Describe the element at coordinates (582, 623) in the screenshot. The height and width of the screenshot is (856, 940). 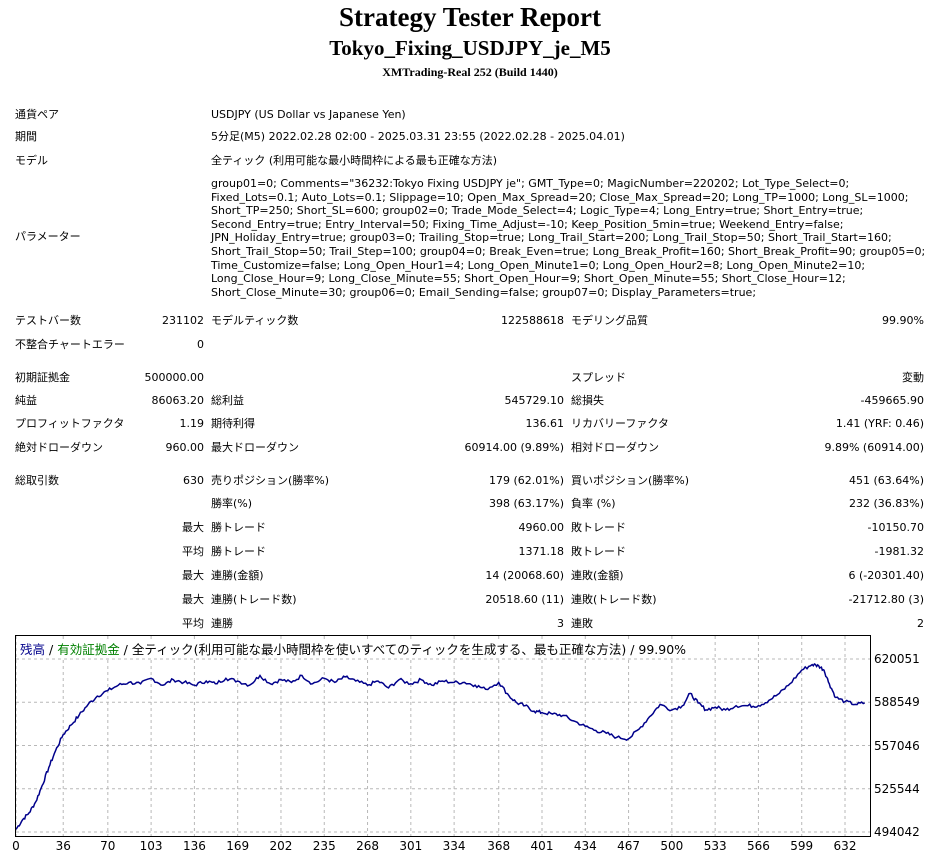
I see `avg-consec-loss-label: 連敗` at that location.